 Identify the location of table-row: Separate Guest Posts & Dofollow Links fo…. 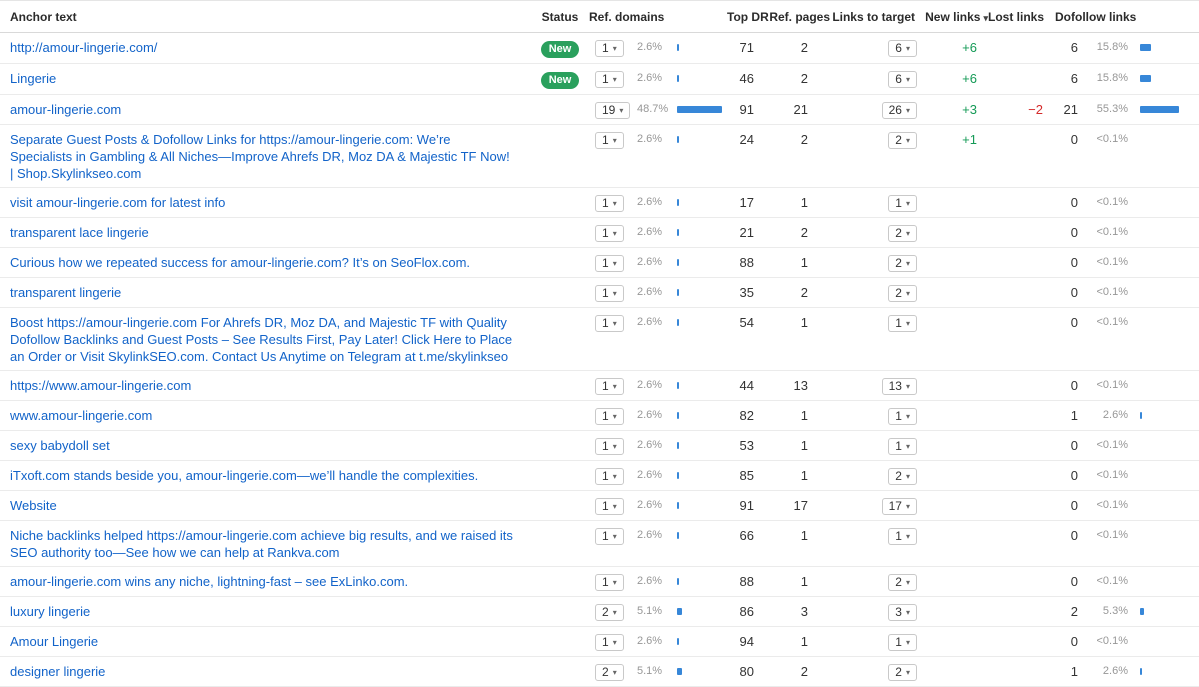
(599, 156).